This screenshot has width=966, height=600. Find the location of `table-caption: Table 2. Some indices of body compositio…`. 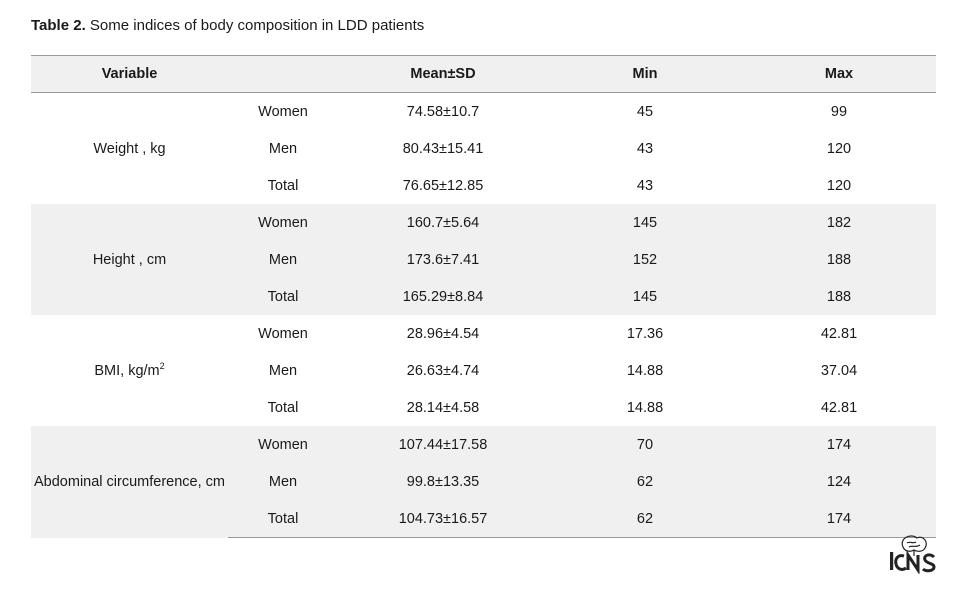

table-caption: Table 2. Some indices of body compositio… is located at coordinates (227, 26).